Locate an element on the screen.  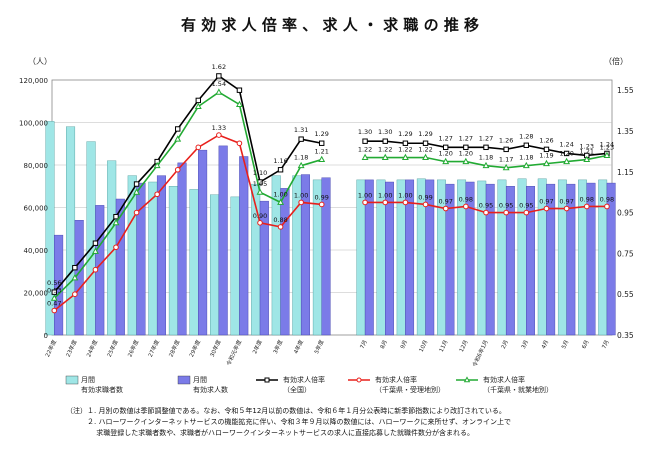
legend-label: （千葉県・就業地別） is located at coordinates (518, 389).